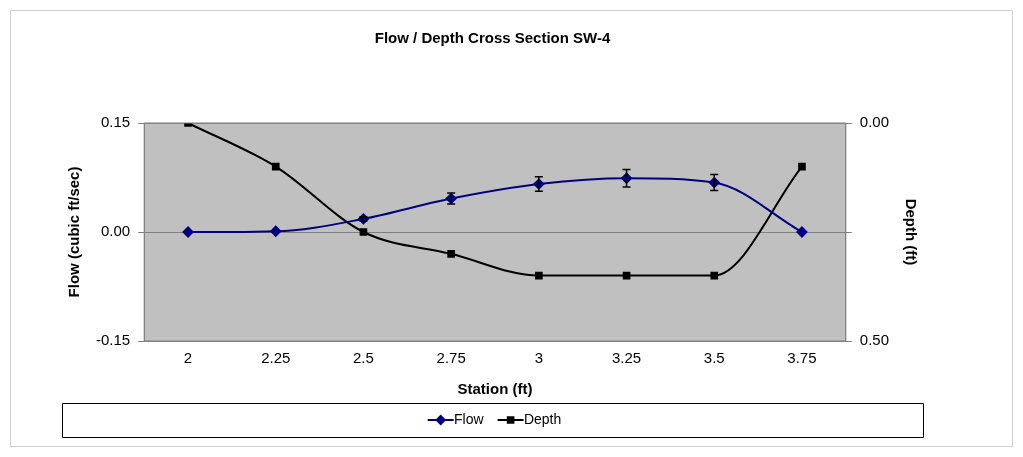 This screenshot has width=1023, height=457. I want to click on x-axis-title: Station (ft), so click(495, 389).